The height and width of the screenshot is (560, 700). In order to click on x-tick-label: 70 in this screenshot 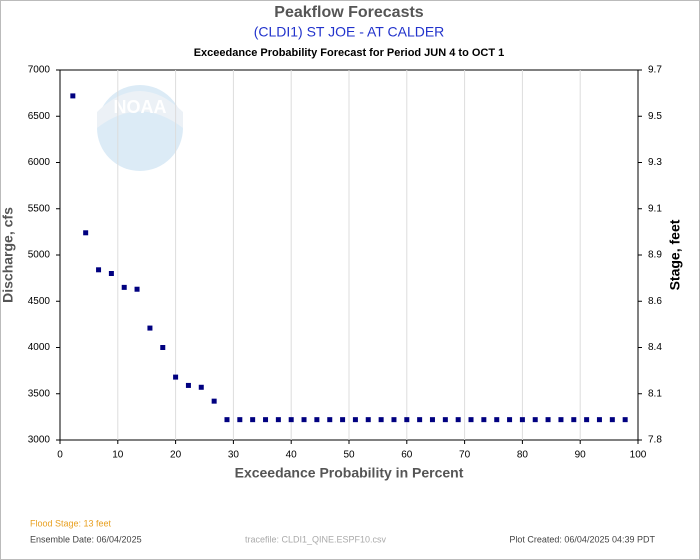, I will do `click(465, 455)`.